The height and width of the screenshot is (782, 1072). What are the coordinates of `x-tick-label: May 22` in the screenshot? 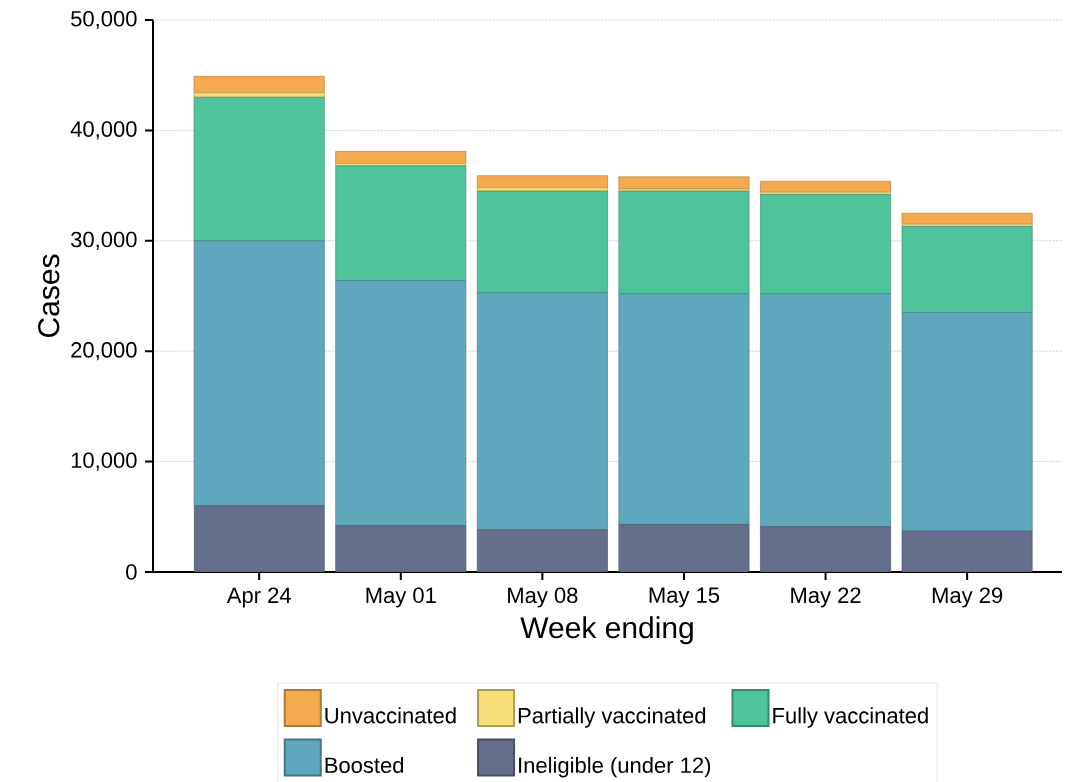 It's located at (826, 597).